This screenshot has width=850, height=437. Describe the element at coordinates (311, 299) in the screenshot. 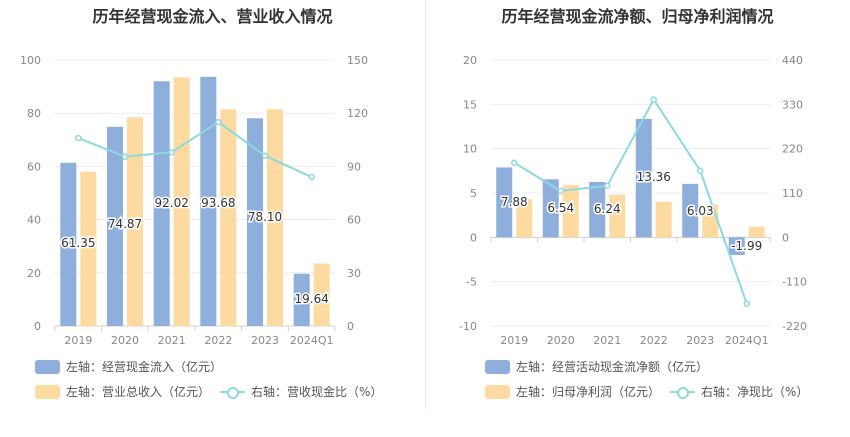

I see `data-label: 19.64` at that location.